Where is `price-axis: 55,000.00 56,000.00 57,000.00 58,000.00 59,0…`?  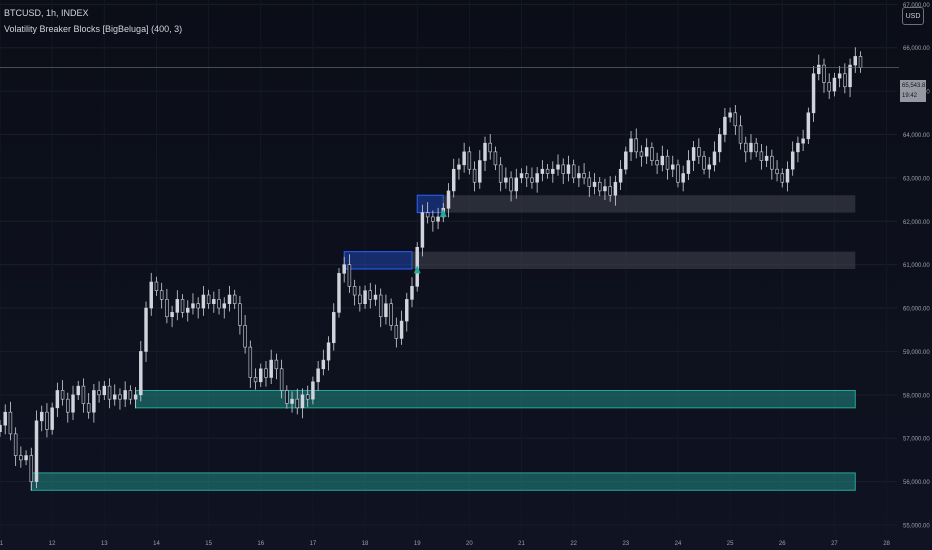 price-axis: 55,000.00 56,000.00 57,000.00 58,000.00 59,0… is located at coordinates (916, 266).